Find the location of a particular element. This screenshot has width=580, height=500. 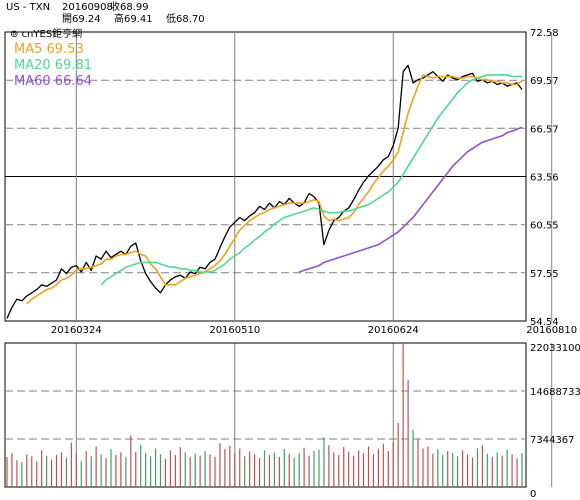

x-tick-label: 20160810 is located at coordinates (551, 330).